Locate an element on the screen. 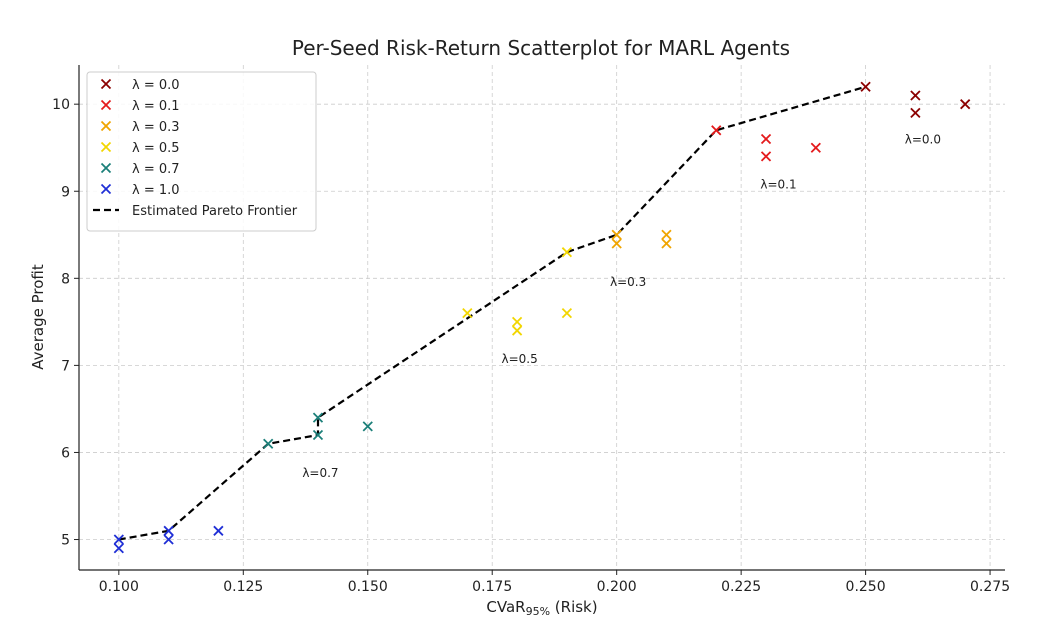  y-tick-label: 9 is located at coordinates (65, 192).